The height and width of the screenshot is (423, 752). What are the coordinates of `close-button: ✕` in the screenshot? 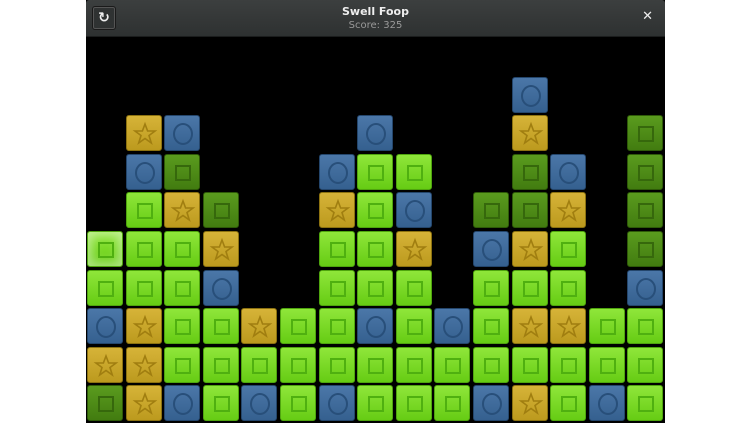 It's located at (647, 16).